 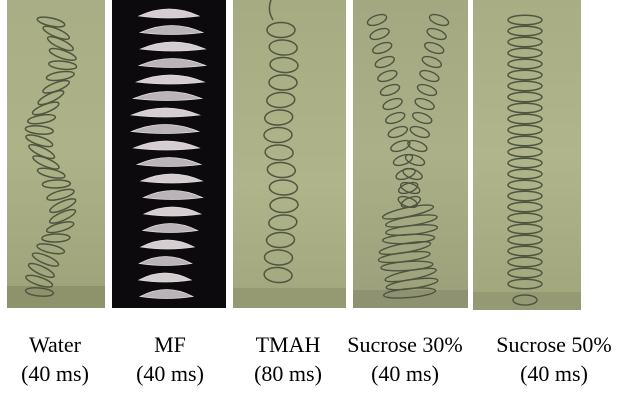 What do you see at coordinates (554, 373) in the screenshot?
I see `caption-sucrose-50-time: (40 ms)` at bounding box center [554, 373].